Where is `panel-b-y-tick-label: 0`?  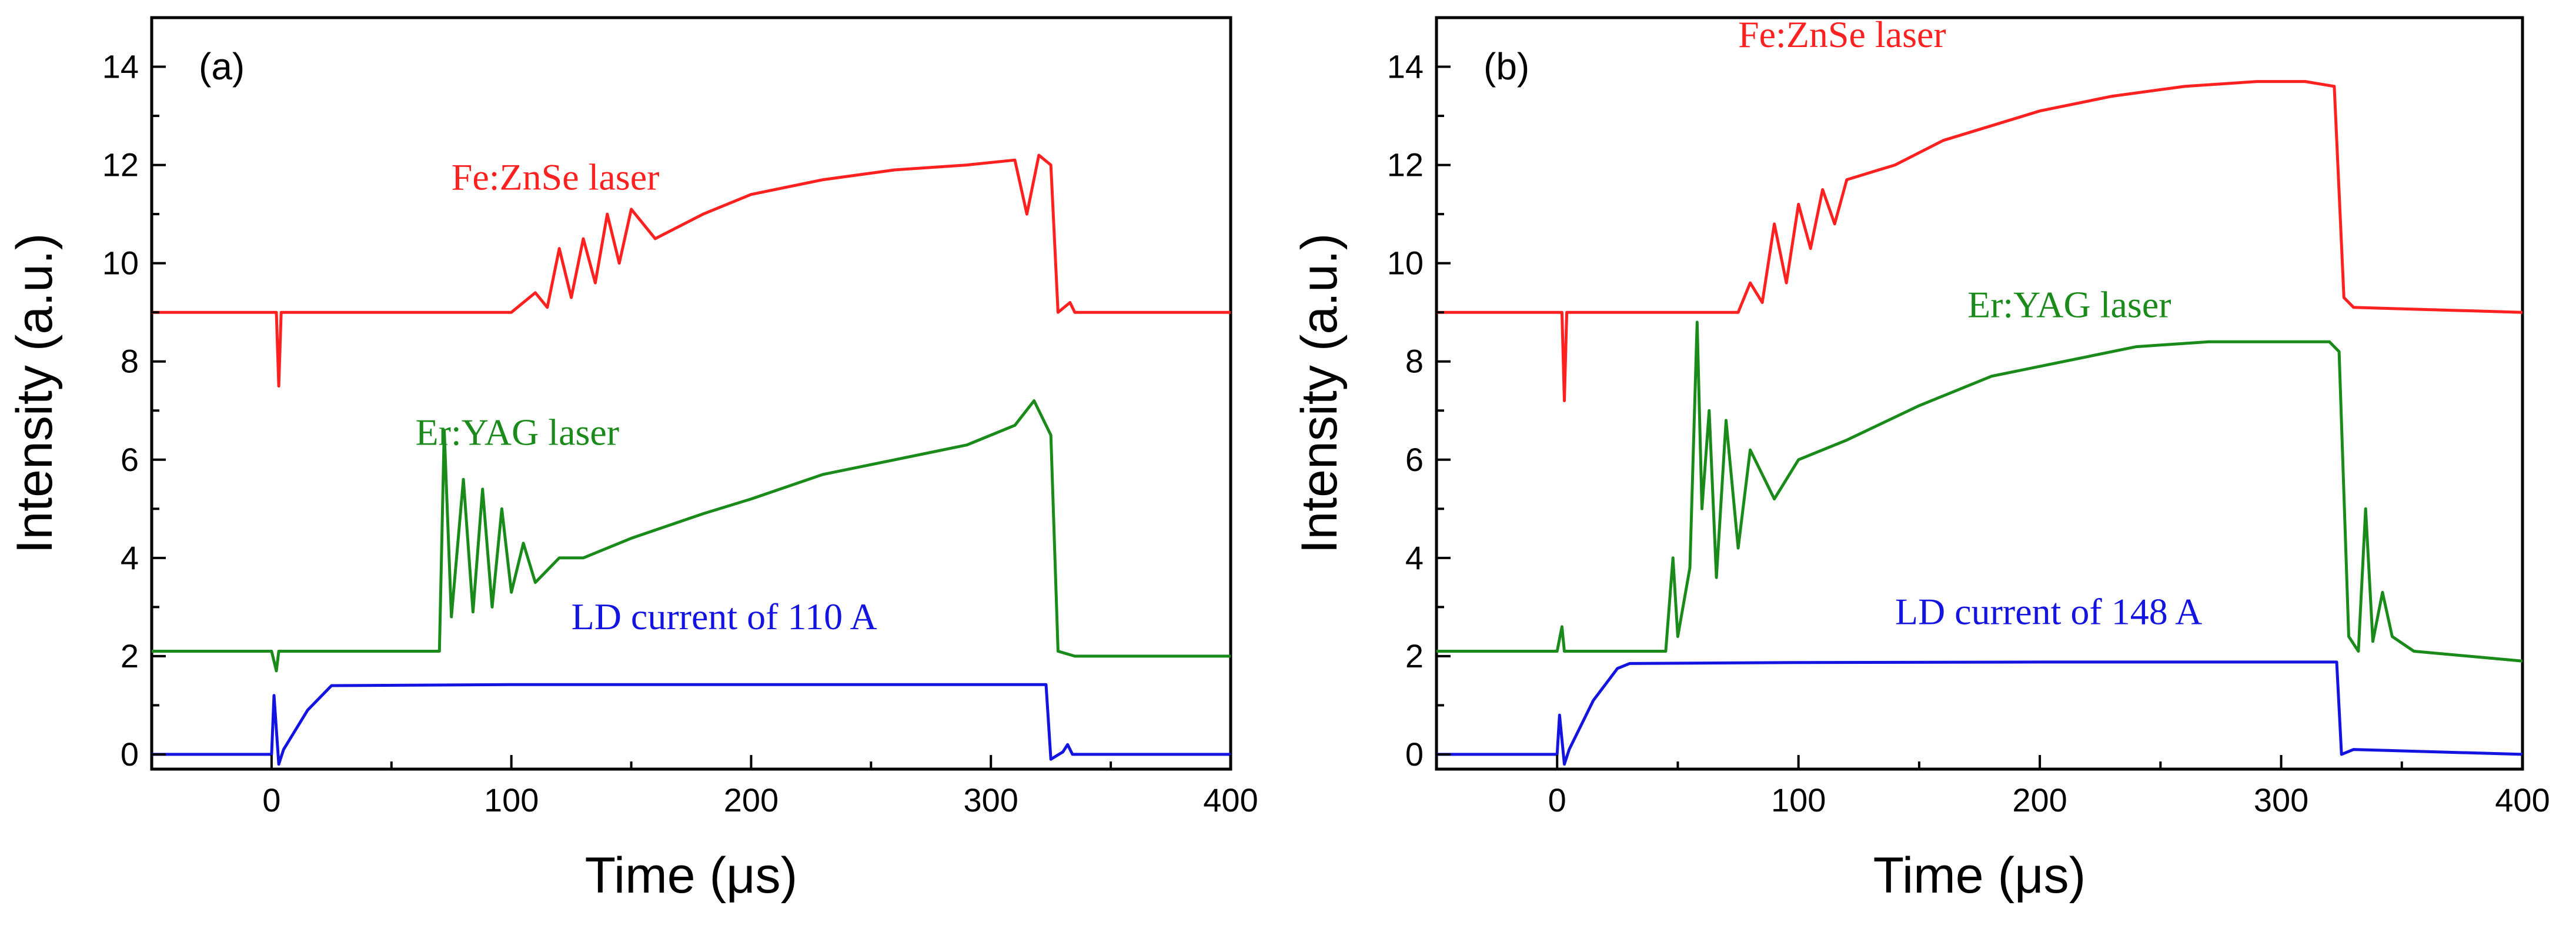
panel-b-y-tick-label: 0 is located at coordinates (1414, 754).